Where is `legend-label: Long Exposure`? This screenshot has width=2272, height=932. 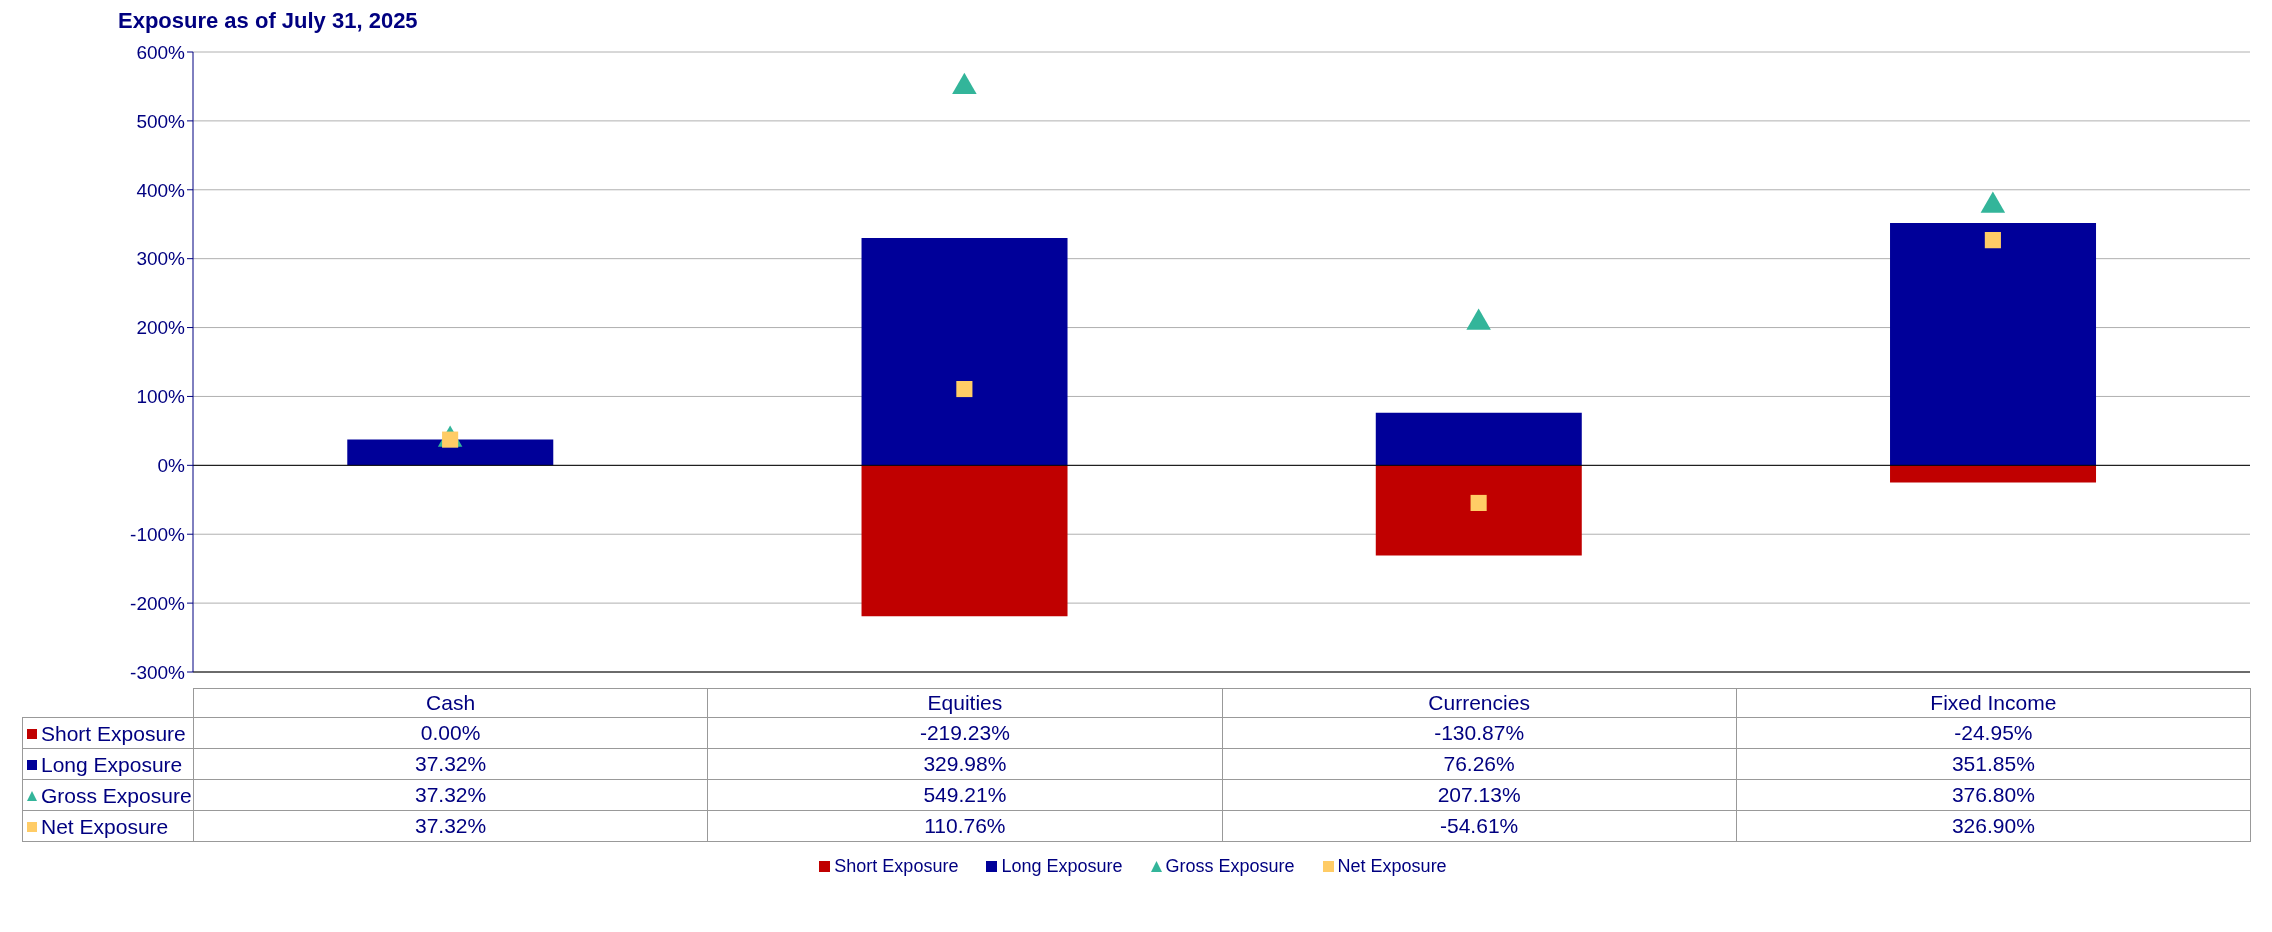 legend-label: Long Exposure is located at coordinates (111, 765).